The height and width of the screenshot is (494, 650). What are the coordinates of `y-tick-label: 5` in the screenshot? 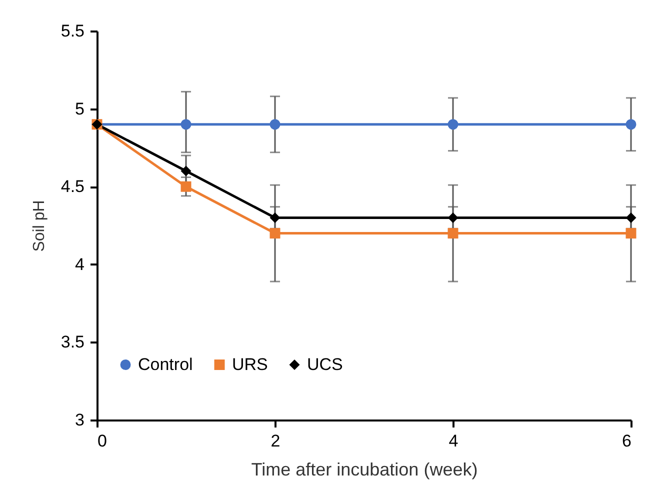 It's located at (79, 108).